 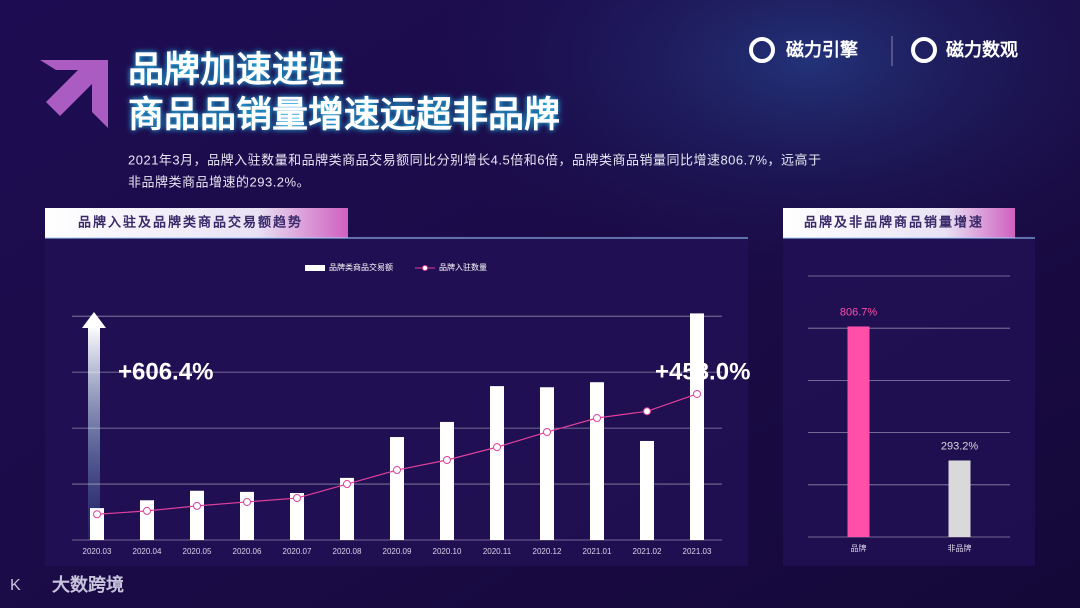 What do you see at coordinates (147, 551) in the screenshot?
I see `x-tick-label: 2020.04` at bounding box center [147, 551].